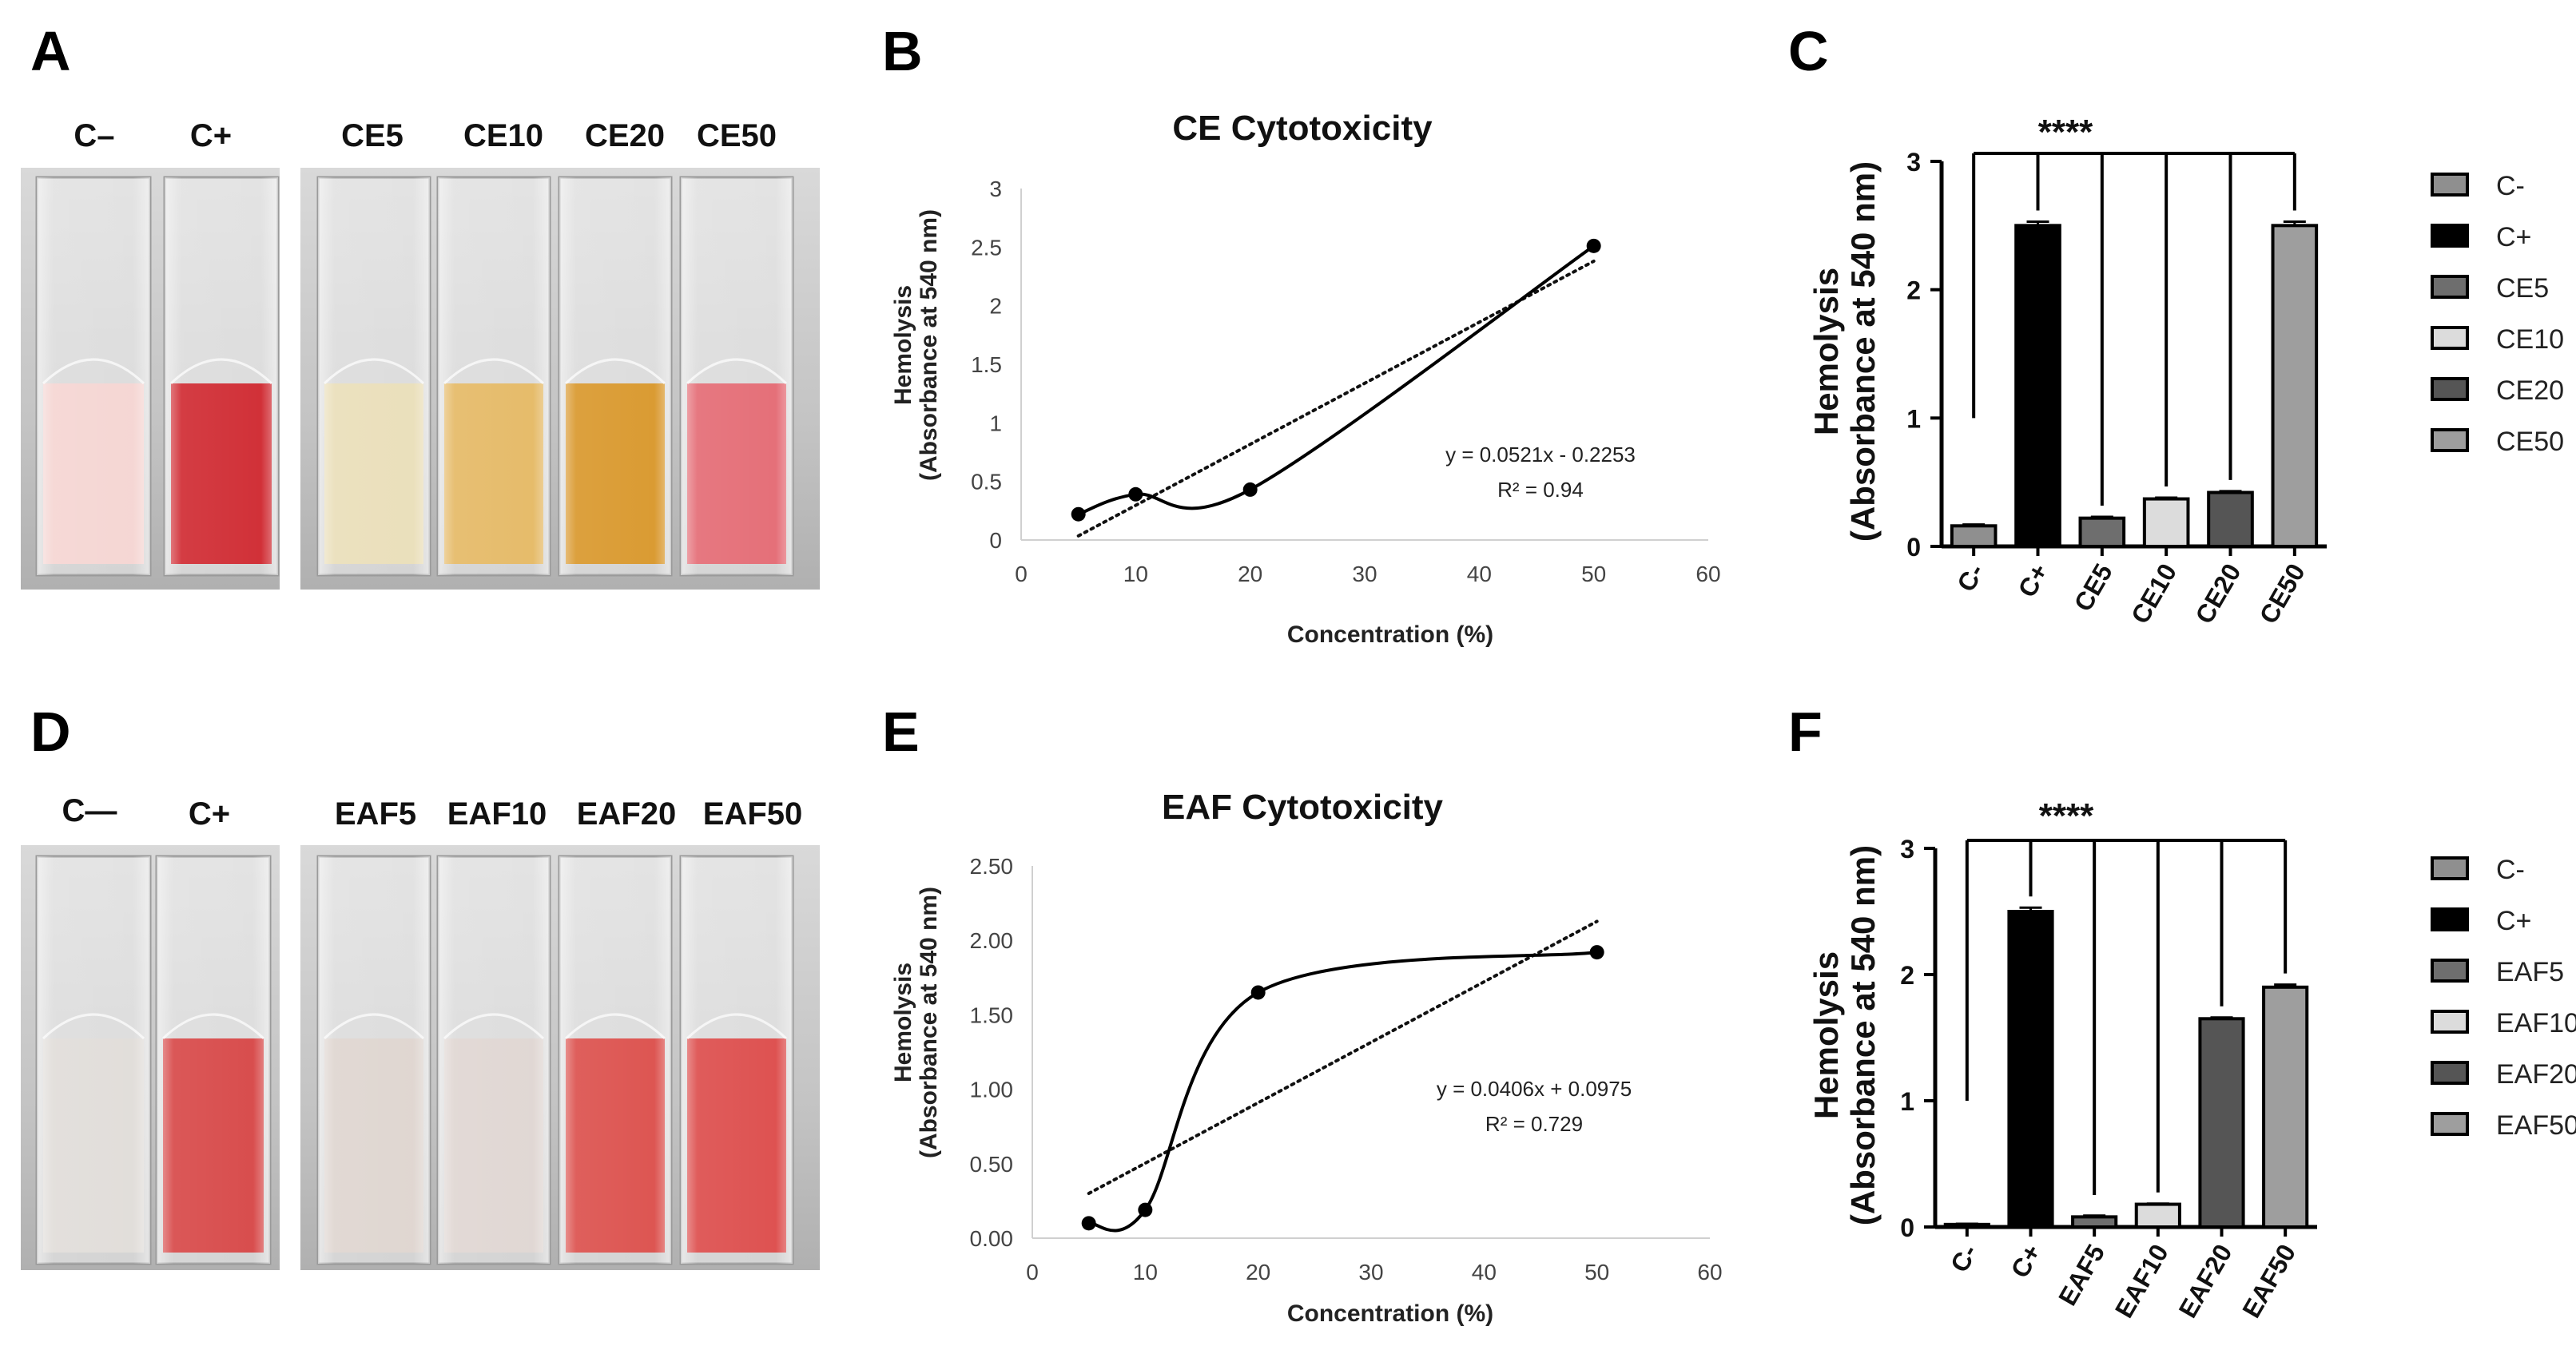 This screenshot has width=2576, height=1350. Describe the element at coordinates (2217, 594) in the screenshot. I see `chart-c-x-tick-label: CE20` at that location.